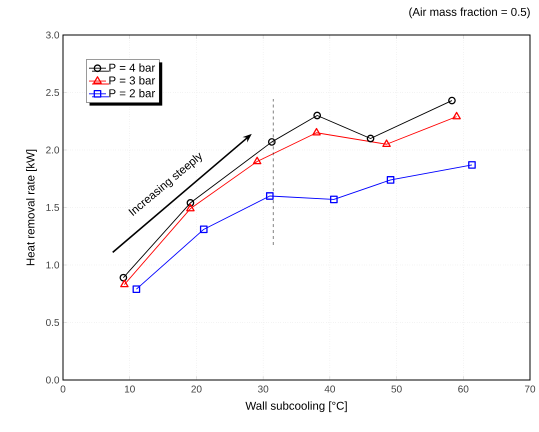 The image size is (539, 432). What do you see at coordinates (296, 406) in the screenshot?
I see `x-axis-title: Wall subcooling [°C]` at bounding box center [296, 406].